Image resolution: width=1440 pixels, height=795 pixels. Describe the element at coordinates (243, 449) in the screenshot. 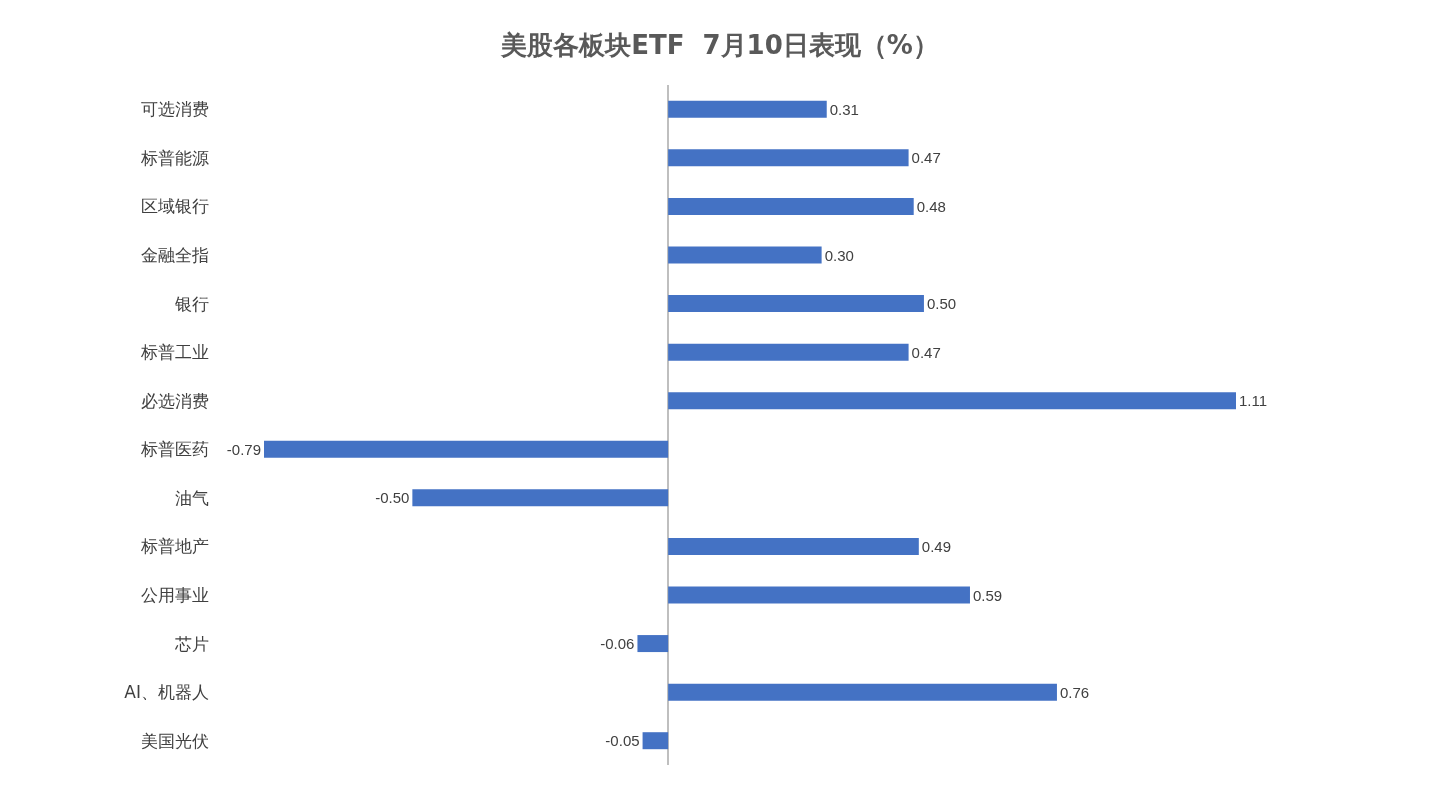

I see `data-label: -0.79` at that location.